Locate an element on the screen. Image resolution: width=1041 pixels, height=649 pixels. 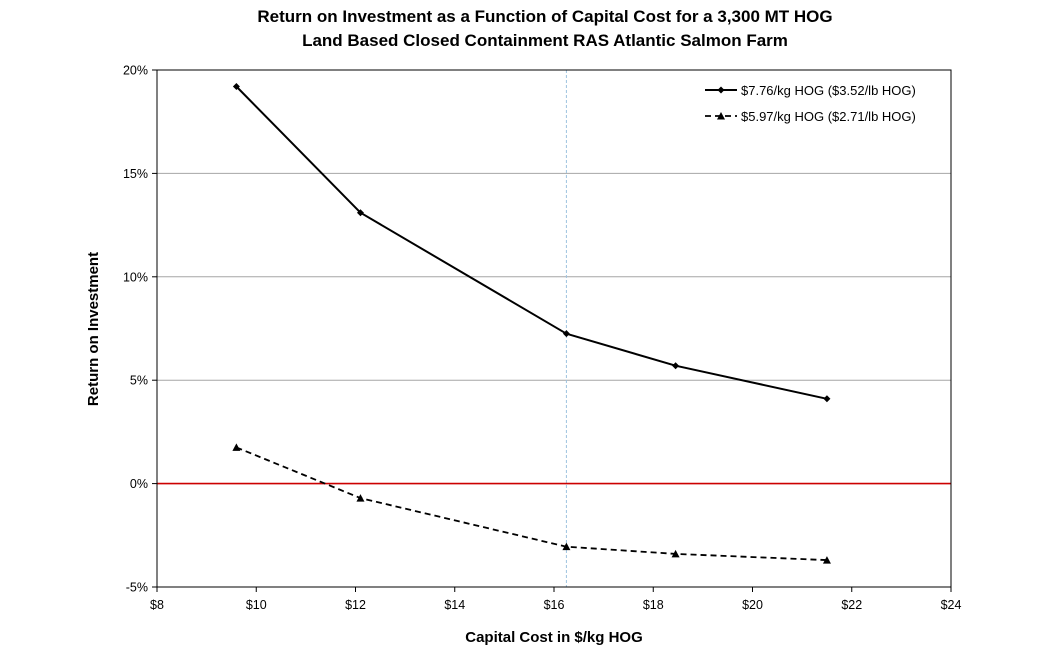
x-tick-label: $18 is located at coordinates (653, 605).